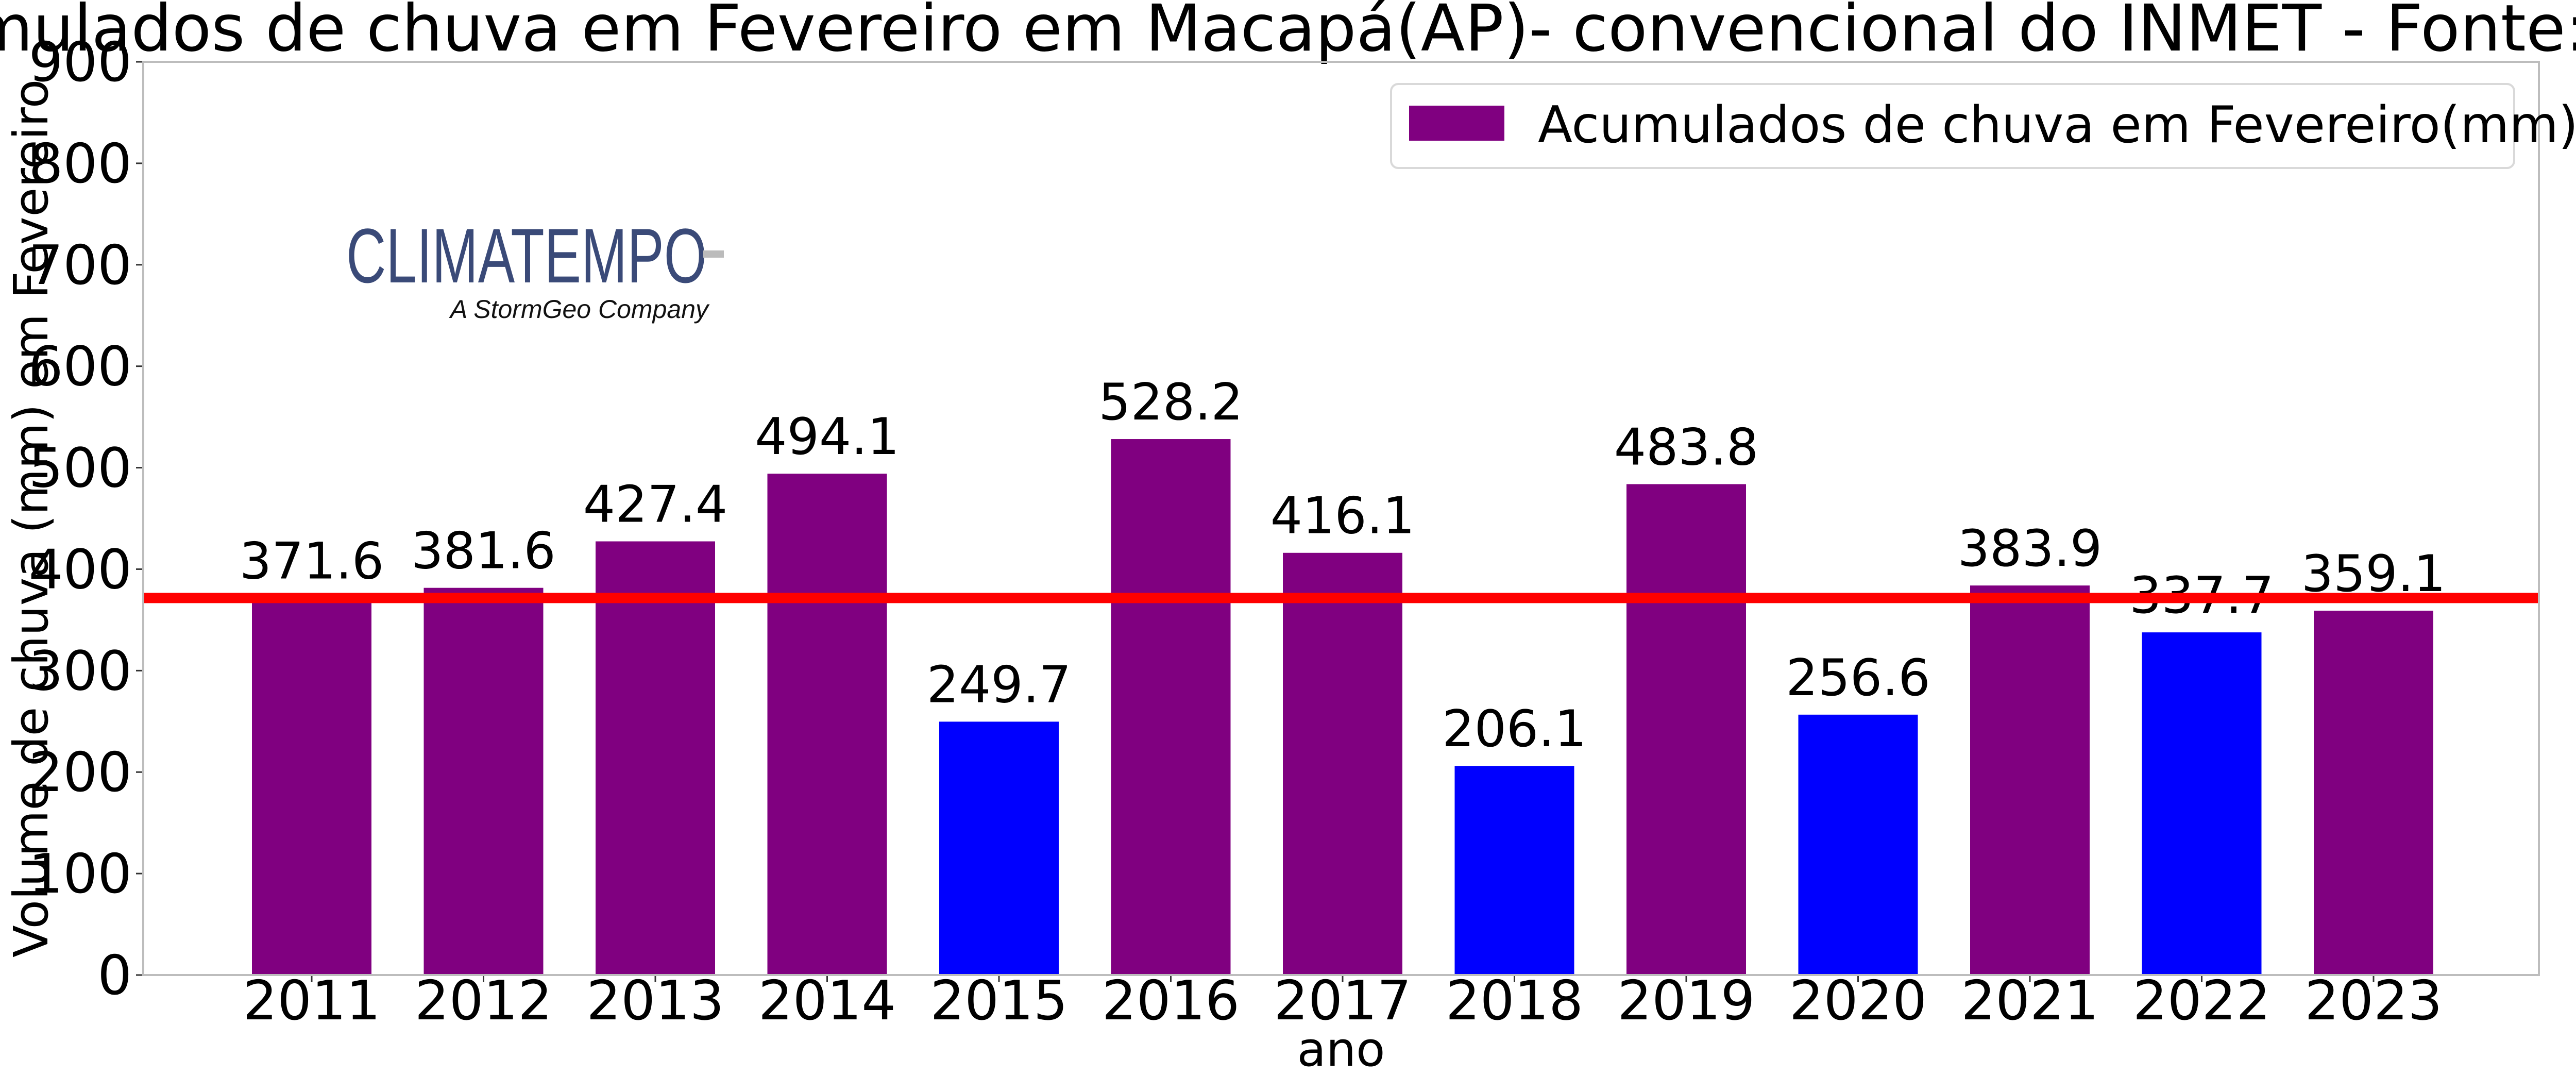 This screenshot has width=2576, height=1075. What do you see at coordinates (80, 671) in the screenshot?
I see `y-tick-label: 300` at bounding box center [80, 671].